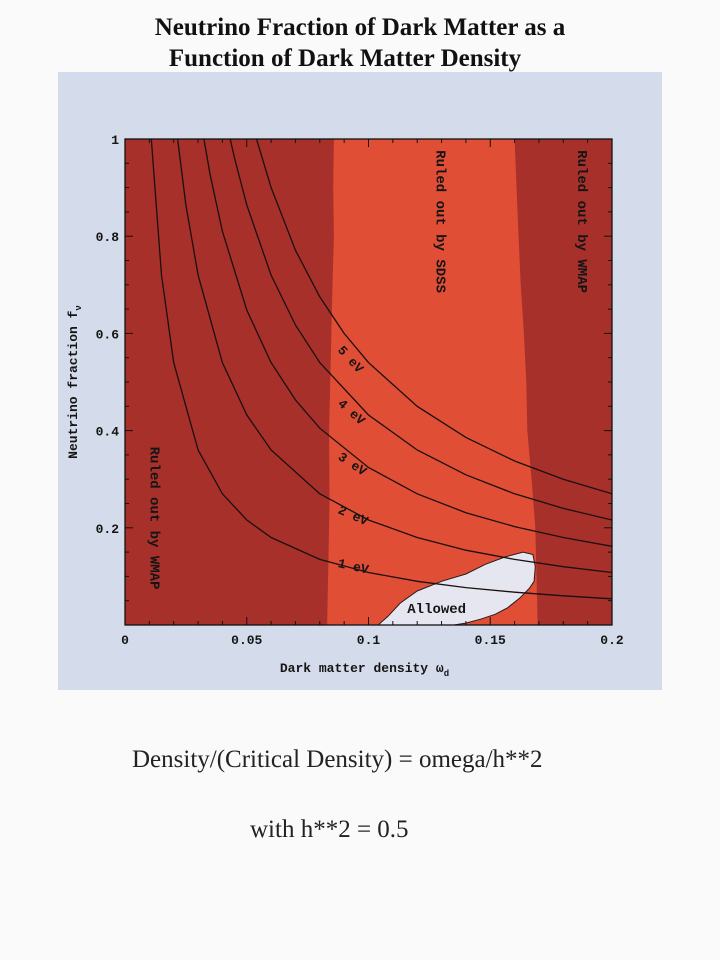  I want to click on x-tick-label: 0.2, so click(612, 640).